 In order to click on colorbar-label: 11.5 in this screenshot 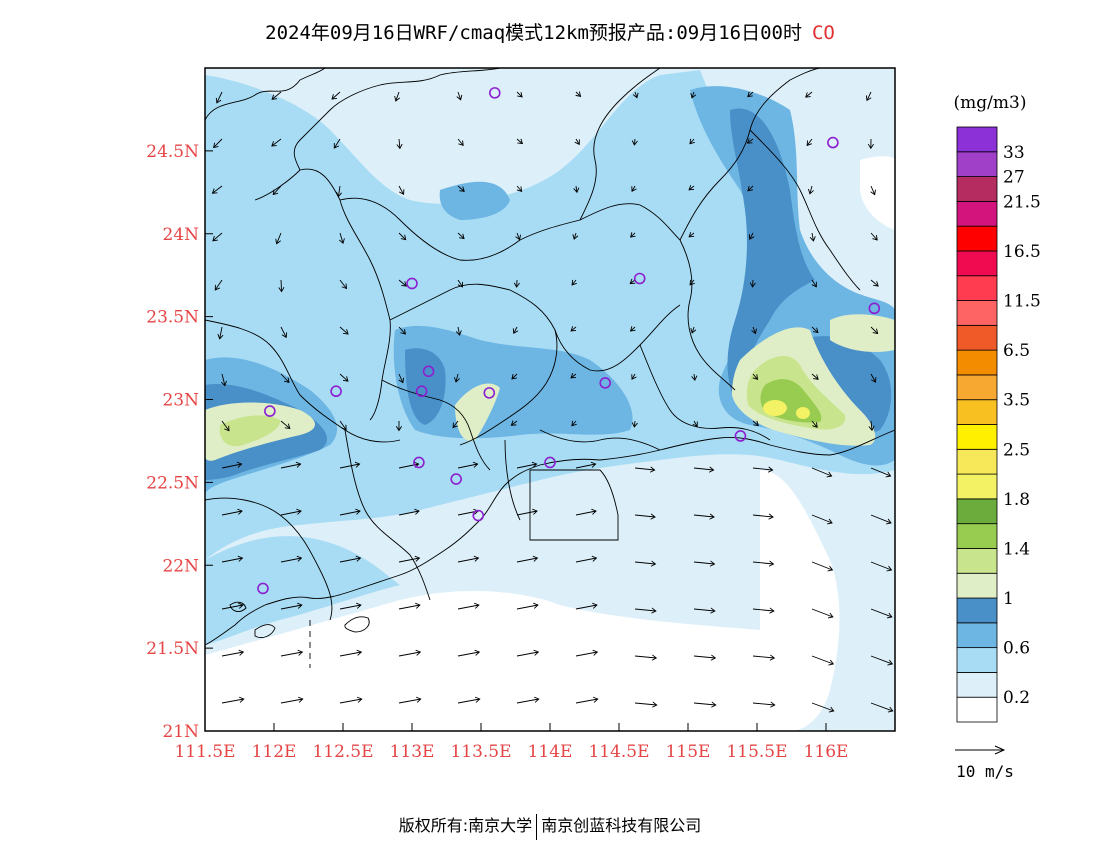, I will do `click(1022, 302)`.